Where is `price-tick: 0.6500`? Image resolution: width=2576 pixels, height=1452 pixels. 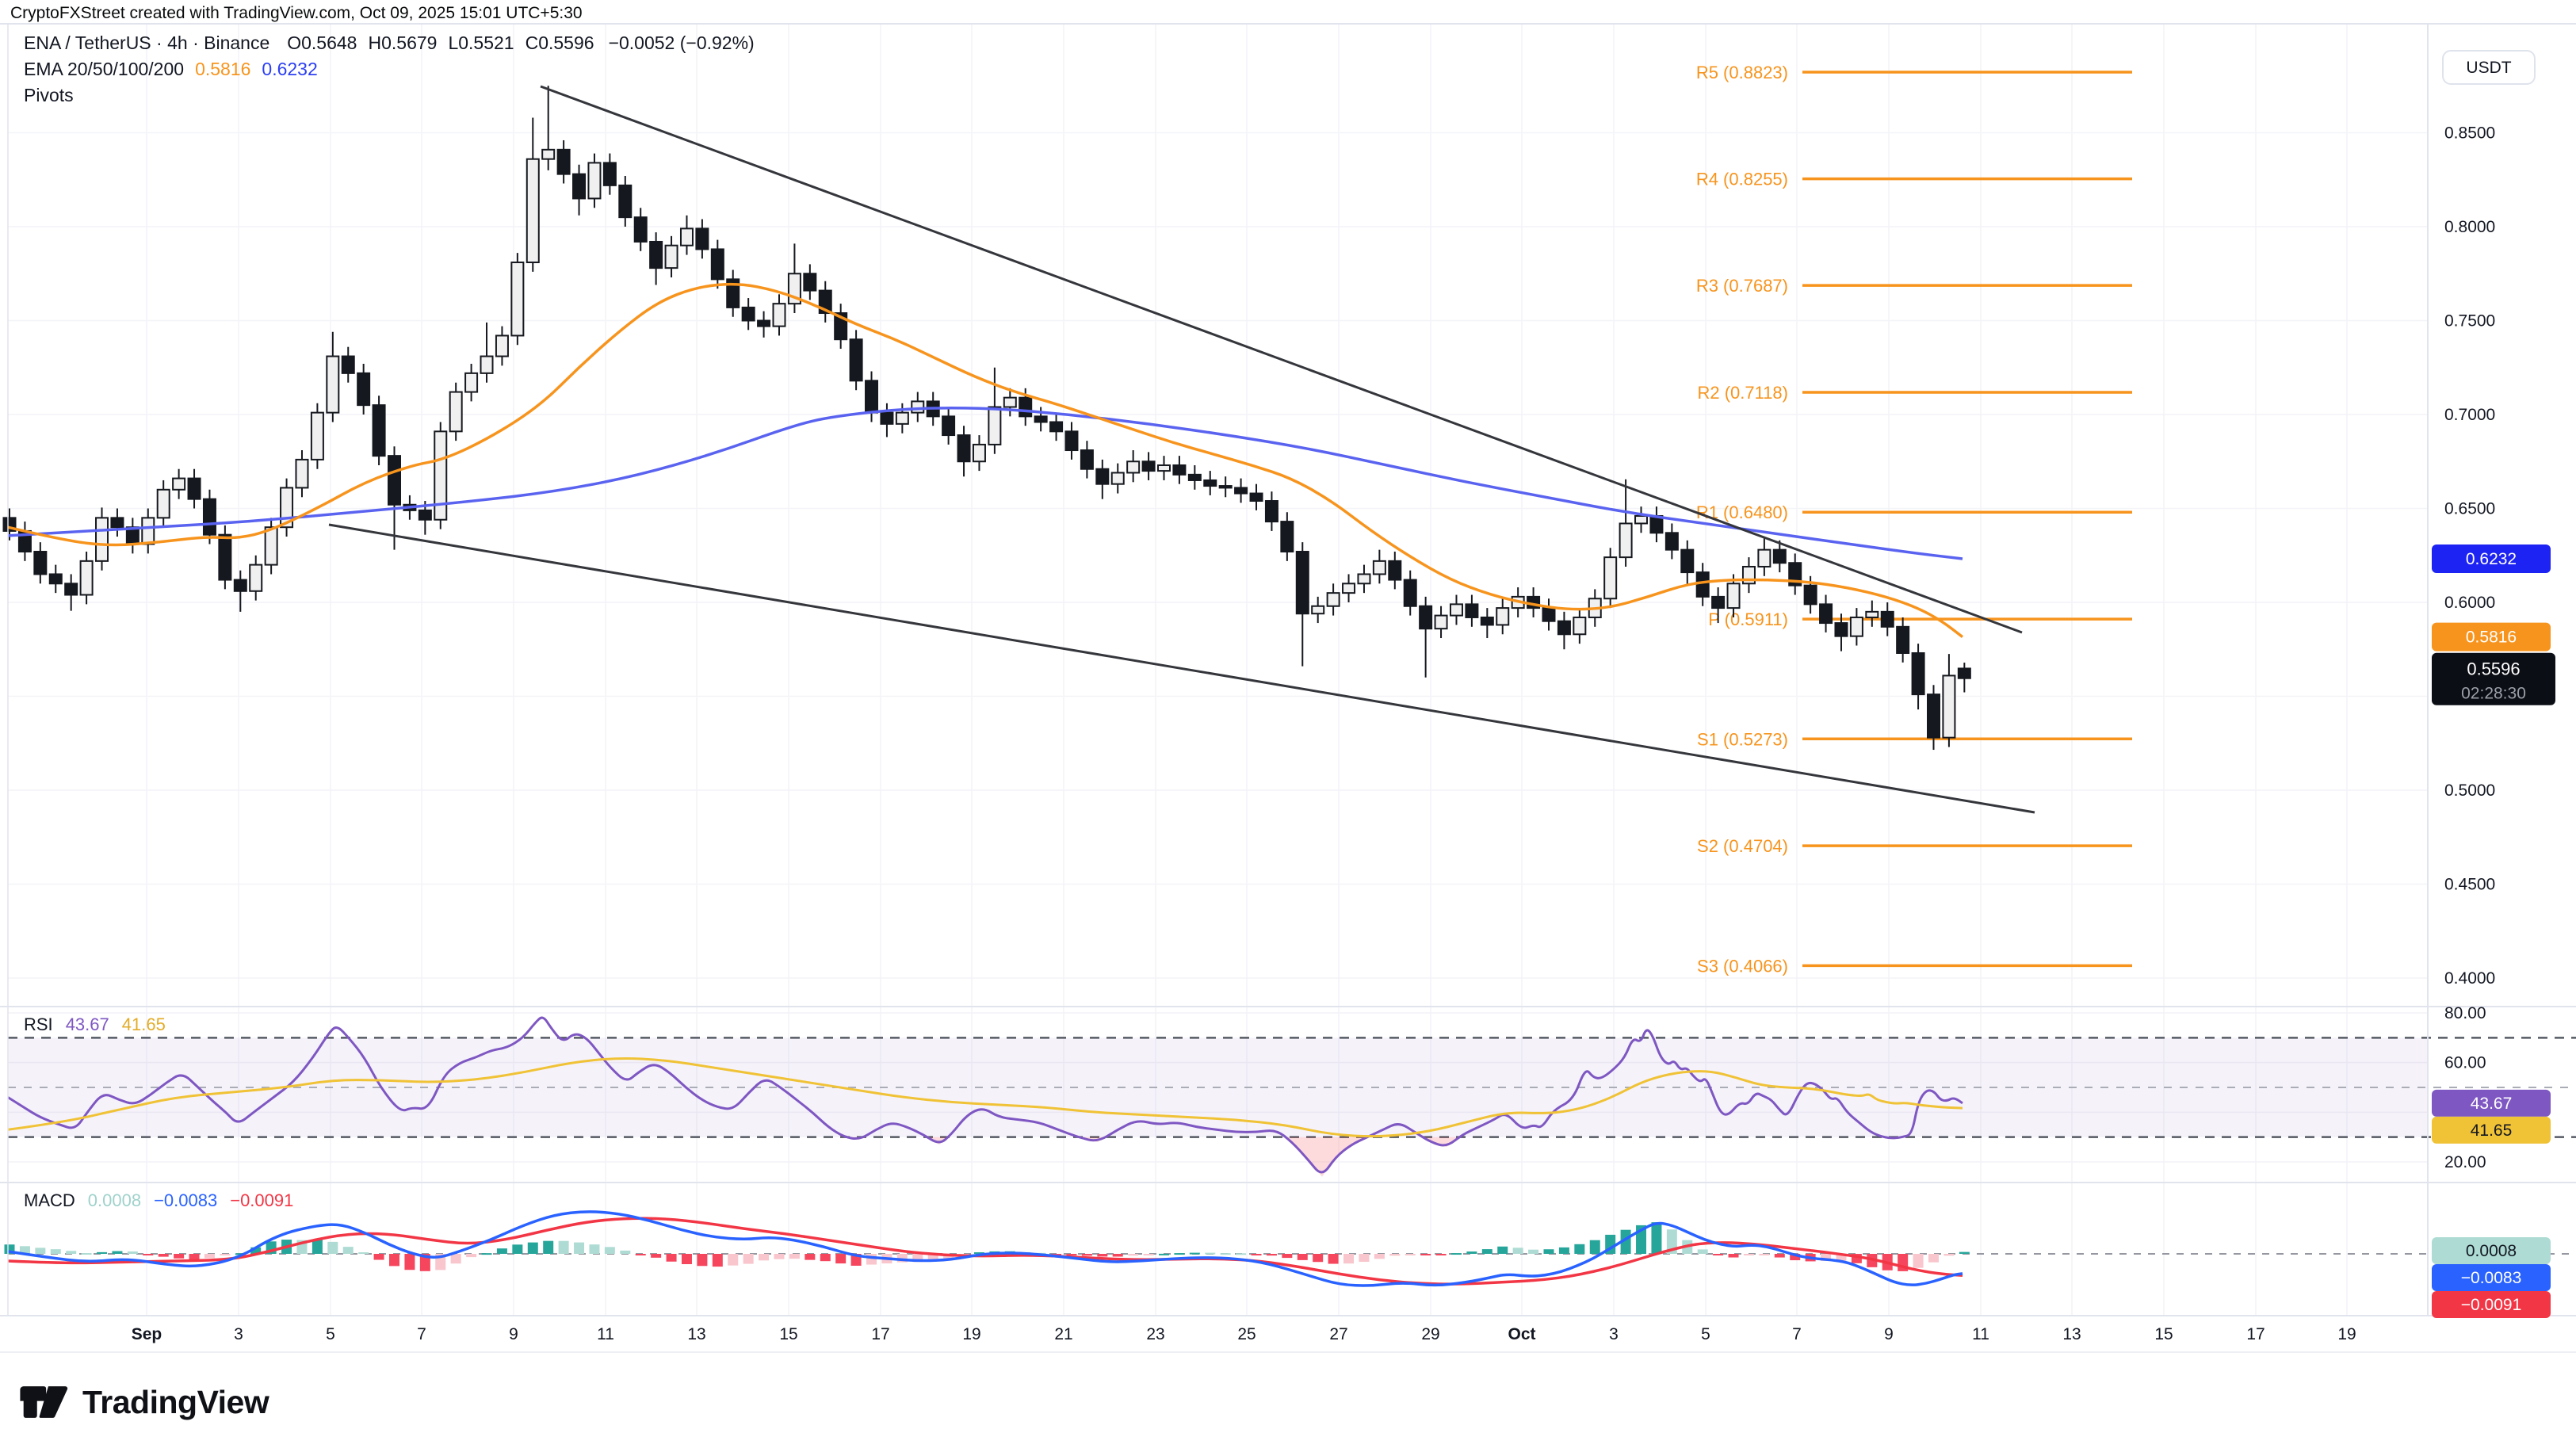 price-tick: 0.6500 is located at coordinates (2469, 509).